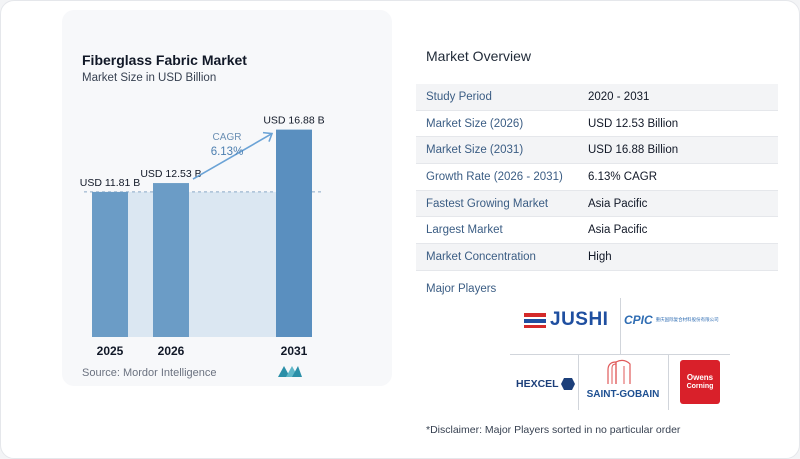 The image size is (800, 459). I want to click on overview-label: Market Size (2031), so click(475, 150).